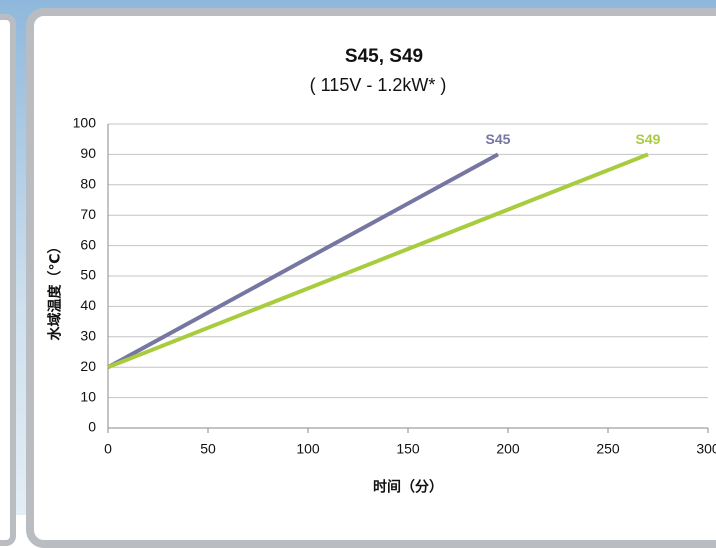 This screenshot has width=716, height=548. Describe the element at coordinates (384, 56) in the screenshot. I see `chart-title: S45, S49` at that location.